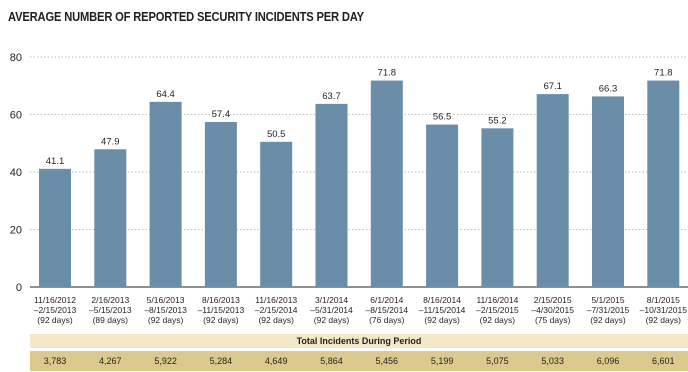 The height and width of the screenshot is (372, 688). Describe the element at coordinates (331, 310) in the screenshot. I see `x-tick-label: –5/31/2014` at that location.